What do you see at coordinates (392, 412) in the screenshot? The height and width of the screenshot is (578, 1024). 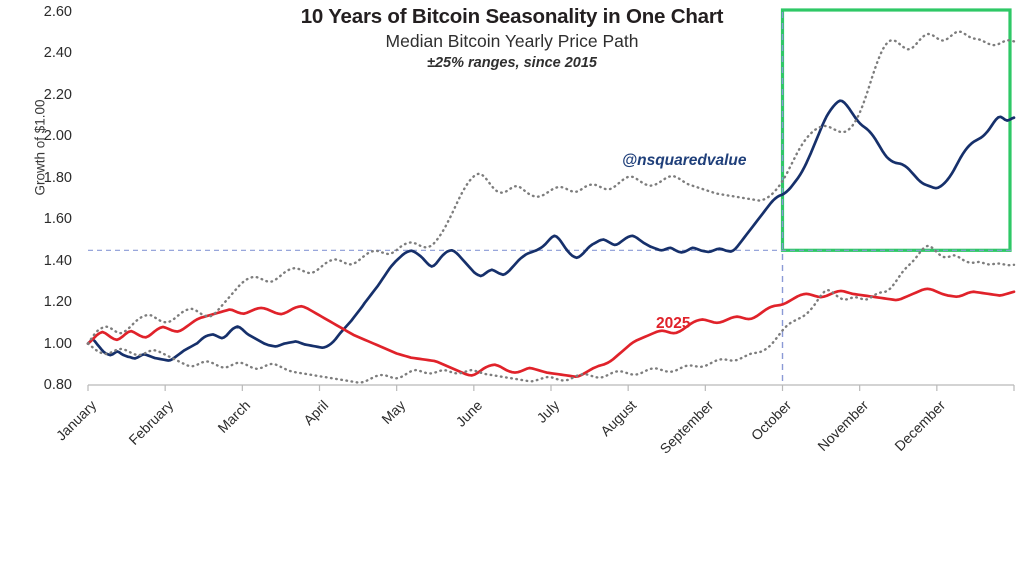 I see `x-tick-label: May` at bounding box center [392, 412].